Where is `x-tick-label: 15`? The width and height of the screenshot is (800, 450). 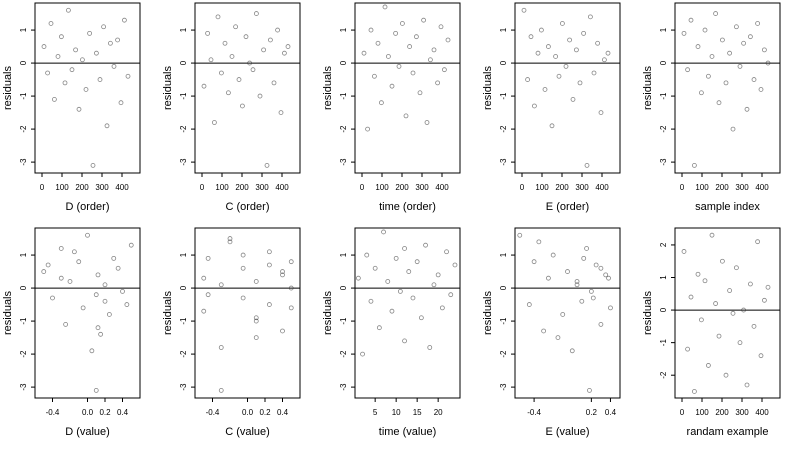 x-tick-label: 15 is located at coordinates (417, 412).